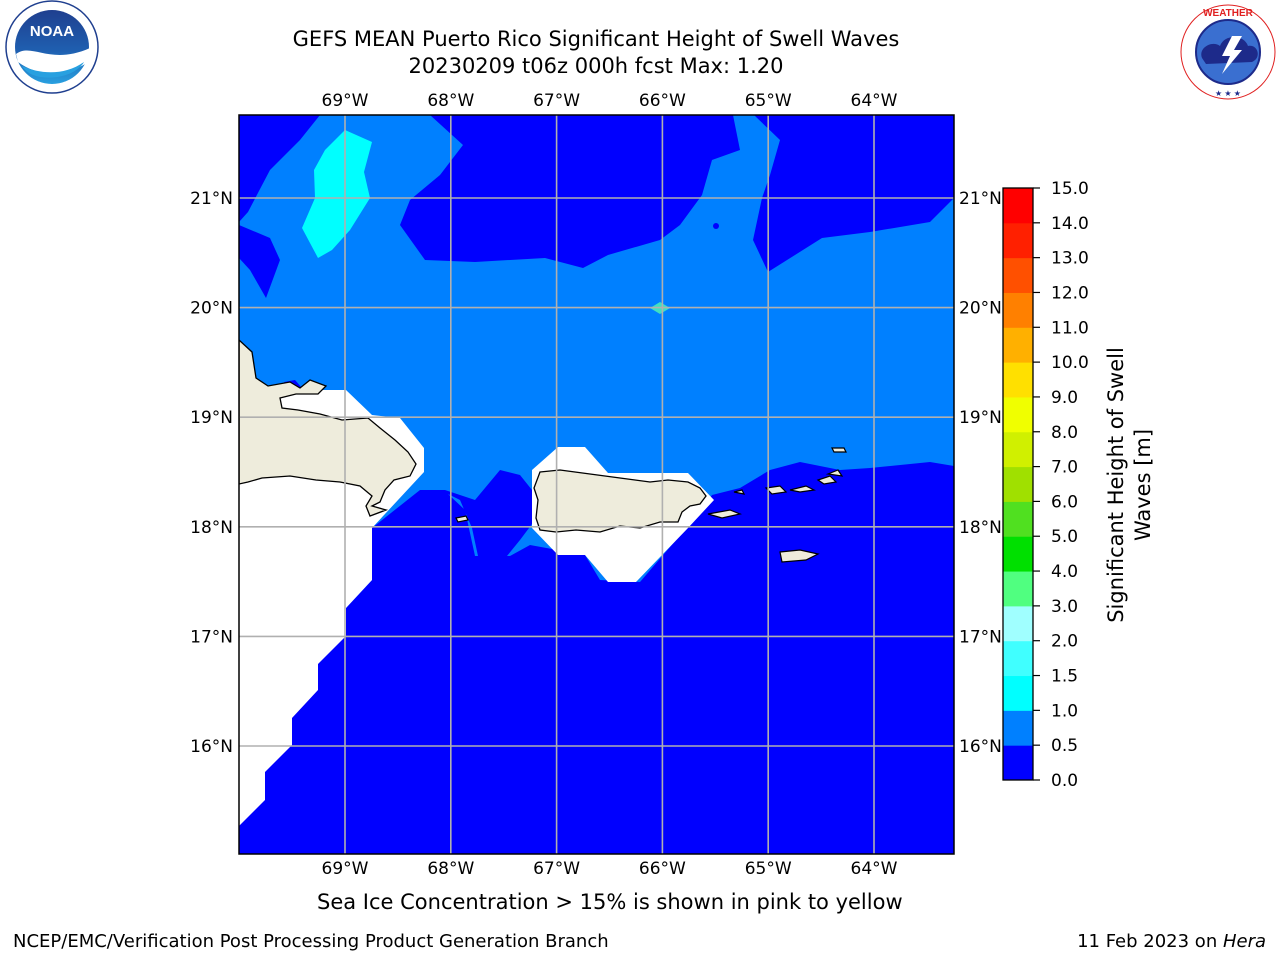 The height and width of the screenshot is (960, 1280). Describe the element at coordinates (1064, 677) in the screenshot. I see `colorbar-tick-label: 1.5` at that location.